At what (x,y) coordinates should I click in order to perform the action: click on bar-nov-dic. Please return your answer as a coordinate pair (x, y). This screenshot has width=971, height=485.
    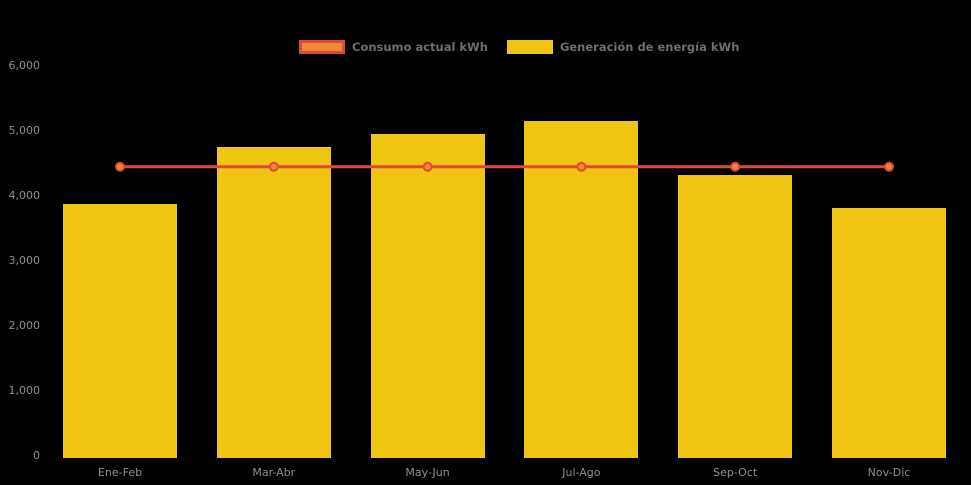
    Looking at the image, I should click on (889, 333).